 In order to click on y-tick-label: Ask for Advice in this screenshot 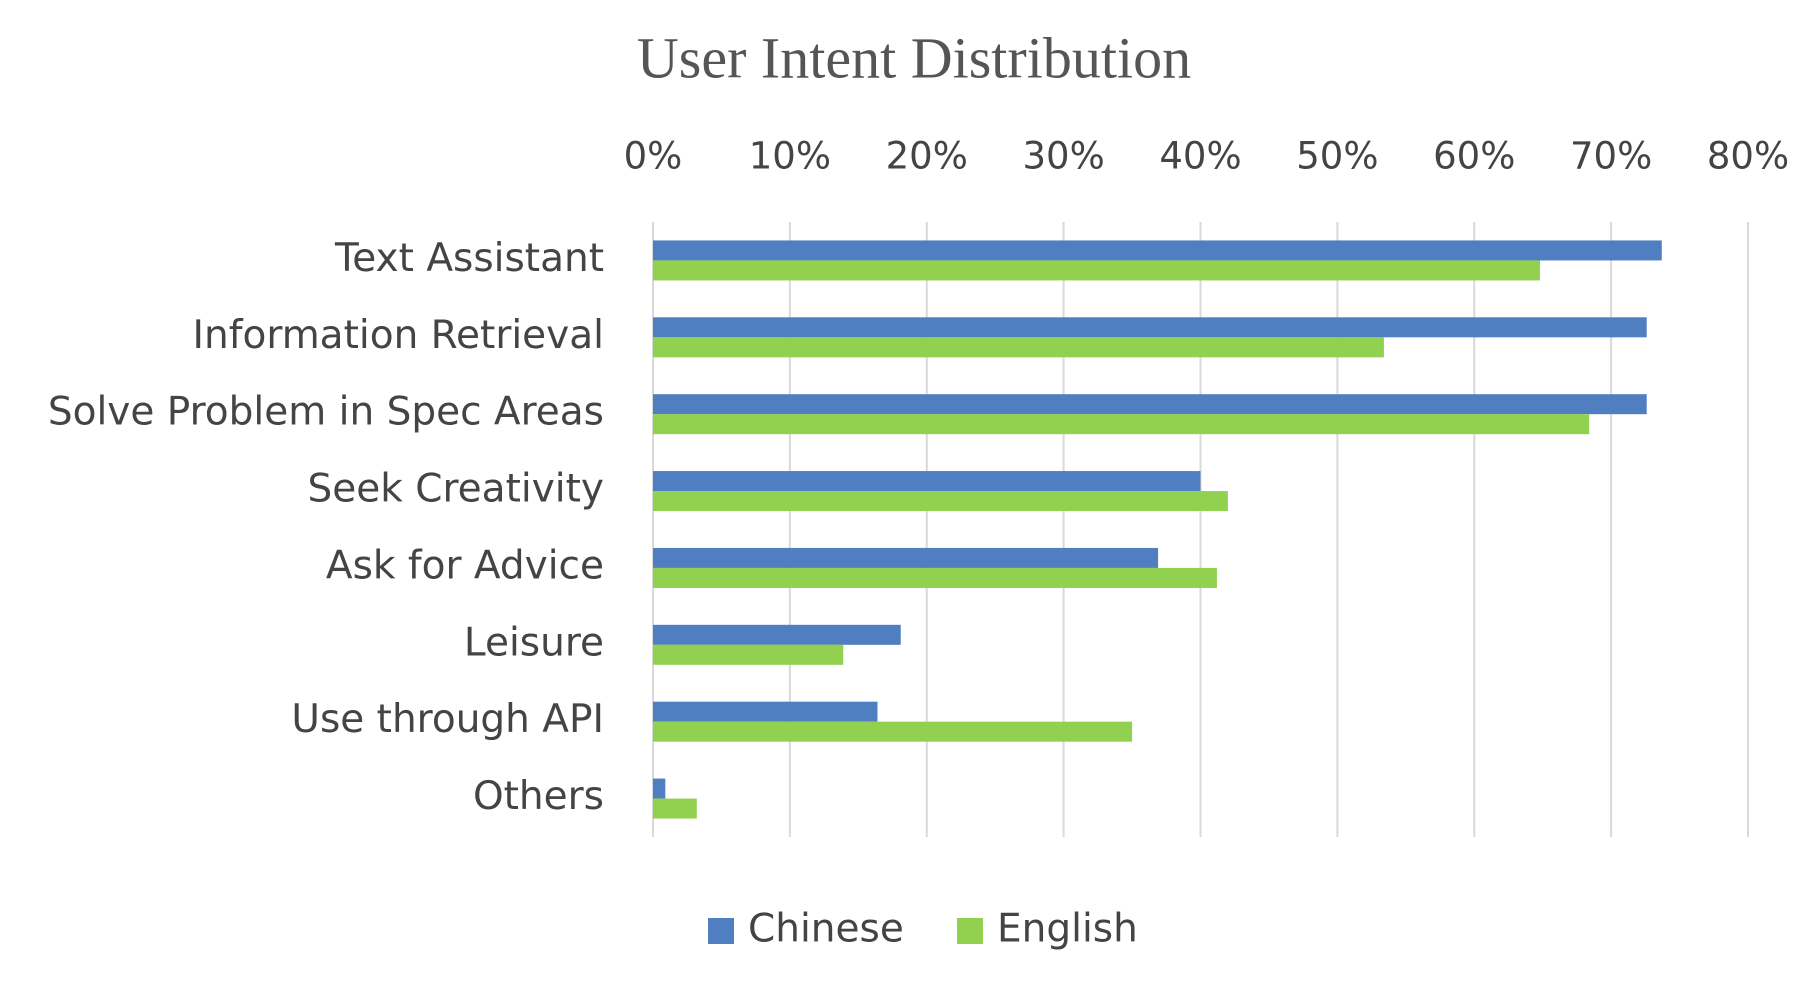, I will do `click(465, 565)`.